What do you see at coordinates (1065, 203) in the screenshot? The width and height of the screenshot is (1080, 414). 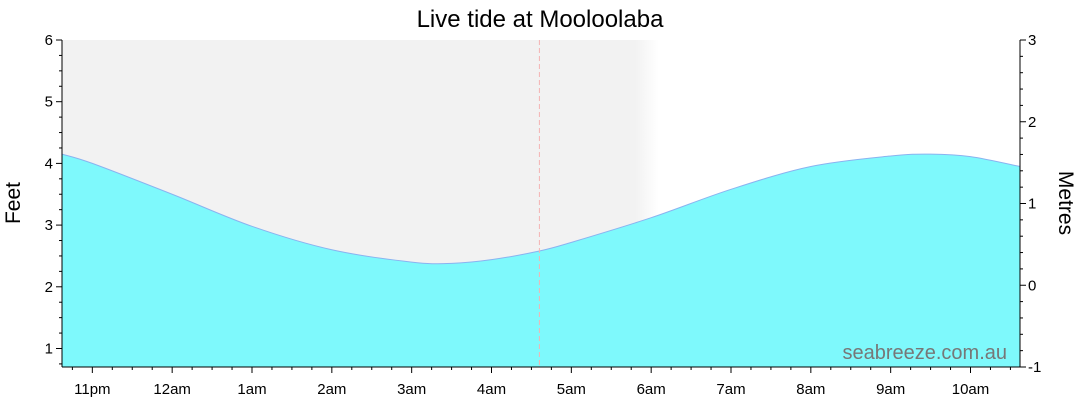 I see `y-axis-title-metres: Metres` at bounding box center [1065, 203].